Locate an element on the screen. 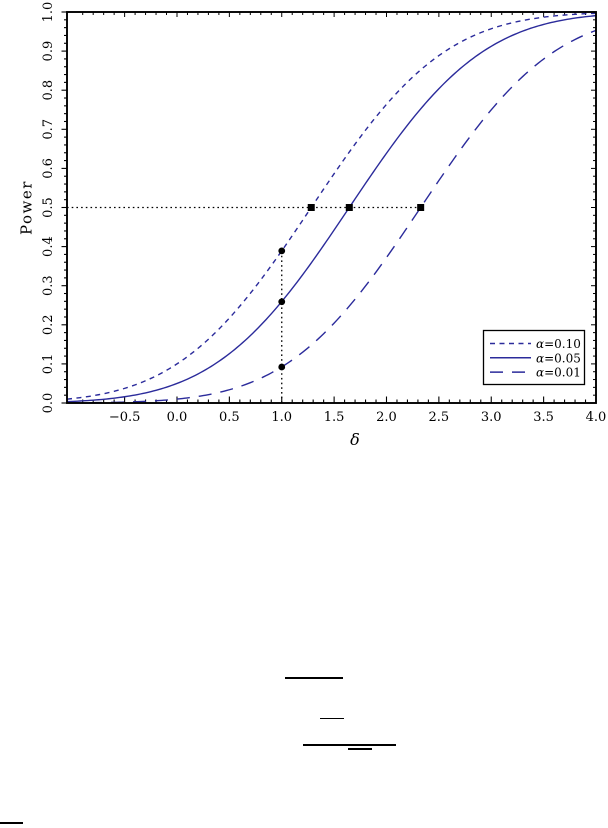  x-axis-tick-label: 0.0 is located at coordinates (177, 417).